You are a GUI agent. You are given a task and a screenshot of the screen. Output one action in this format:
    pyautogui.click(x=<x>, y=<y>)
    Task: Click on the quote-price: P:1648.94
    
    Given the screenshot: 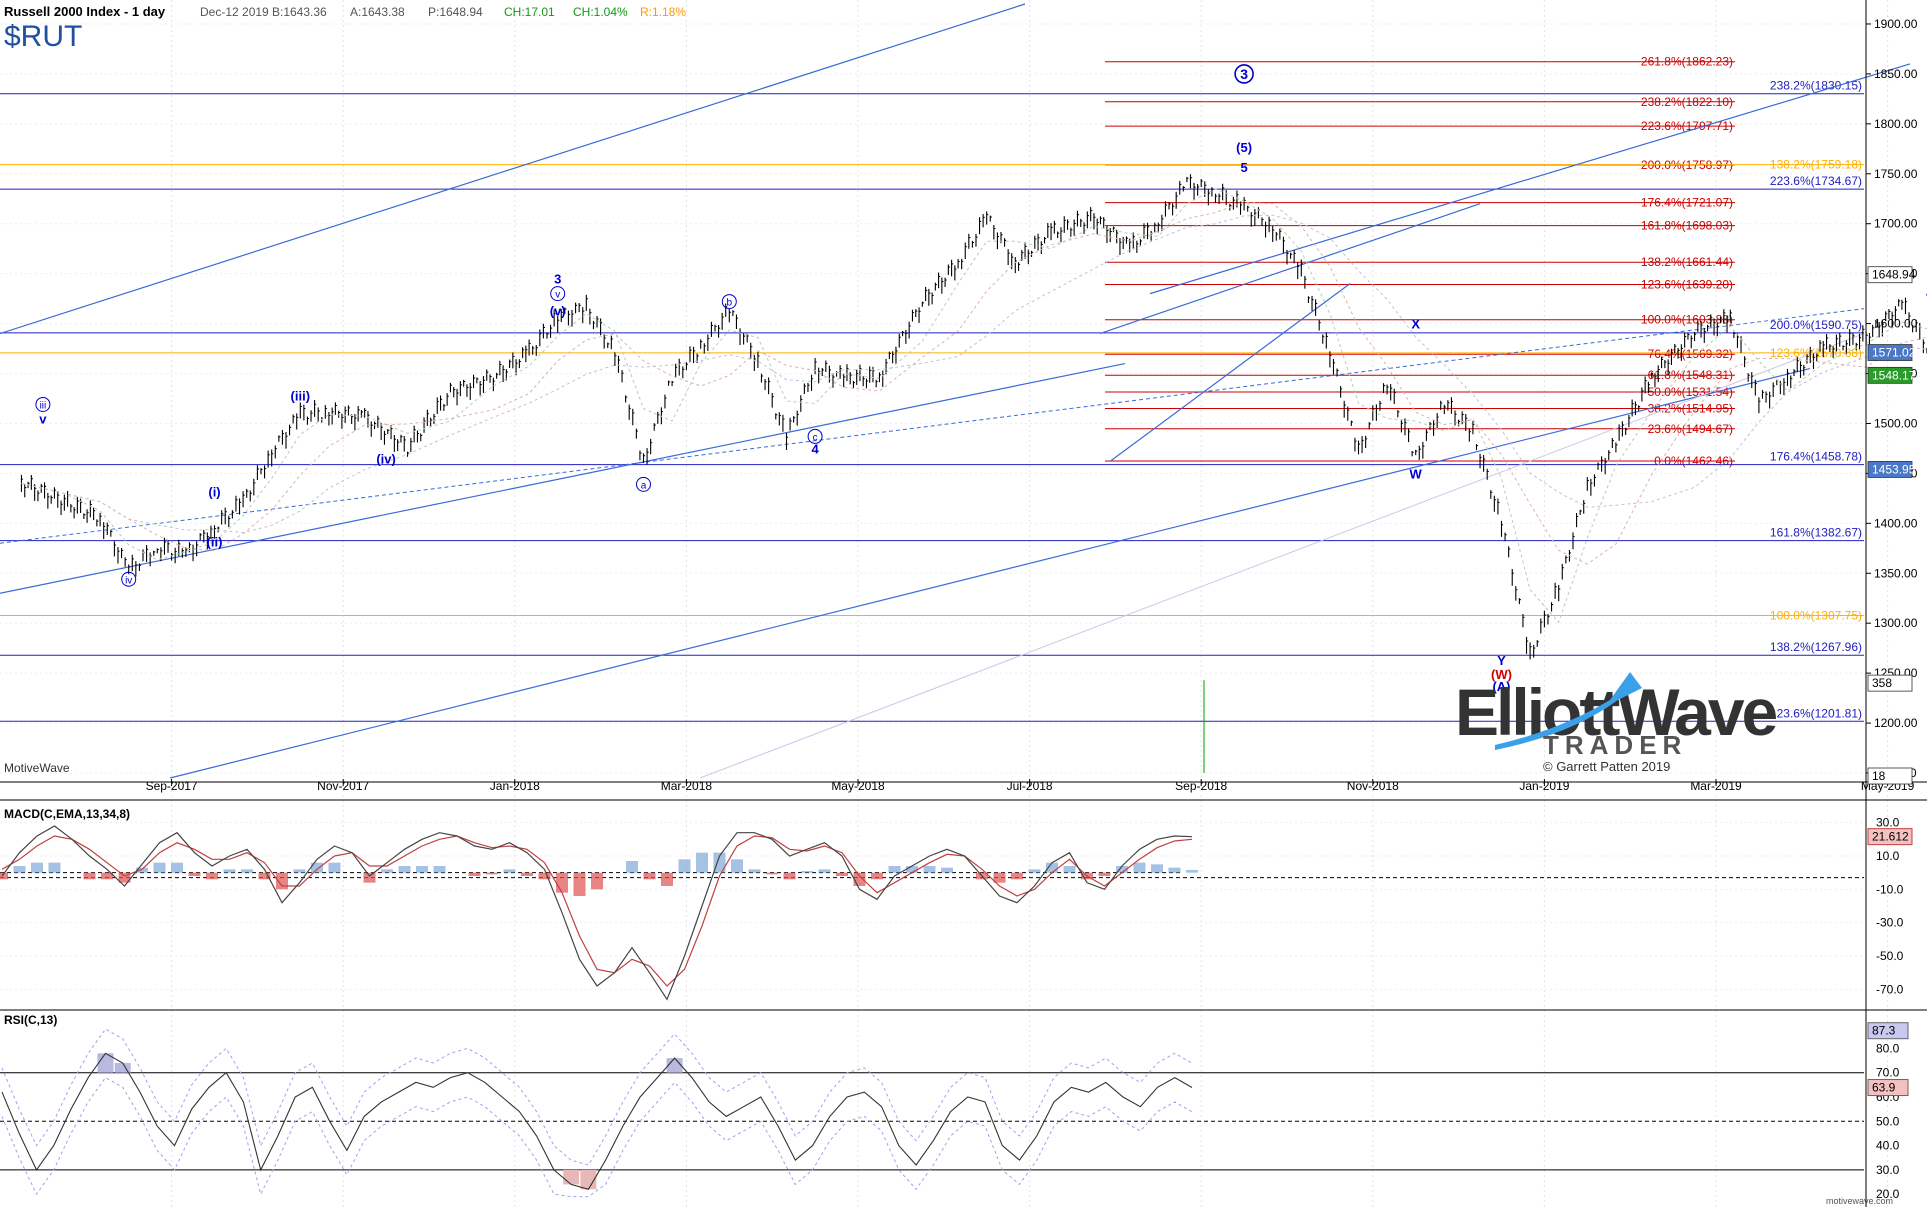 What is the action you would take?
    pyautogui.click(x=455, y=12)
    